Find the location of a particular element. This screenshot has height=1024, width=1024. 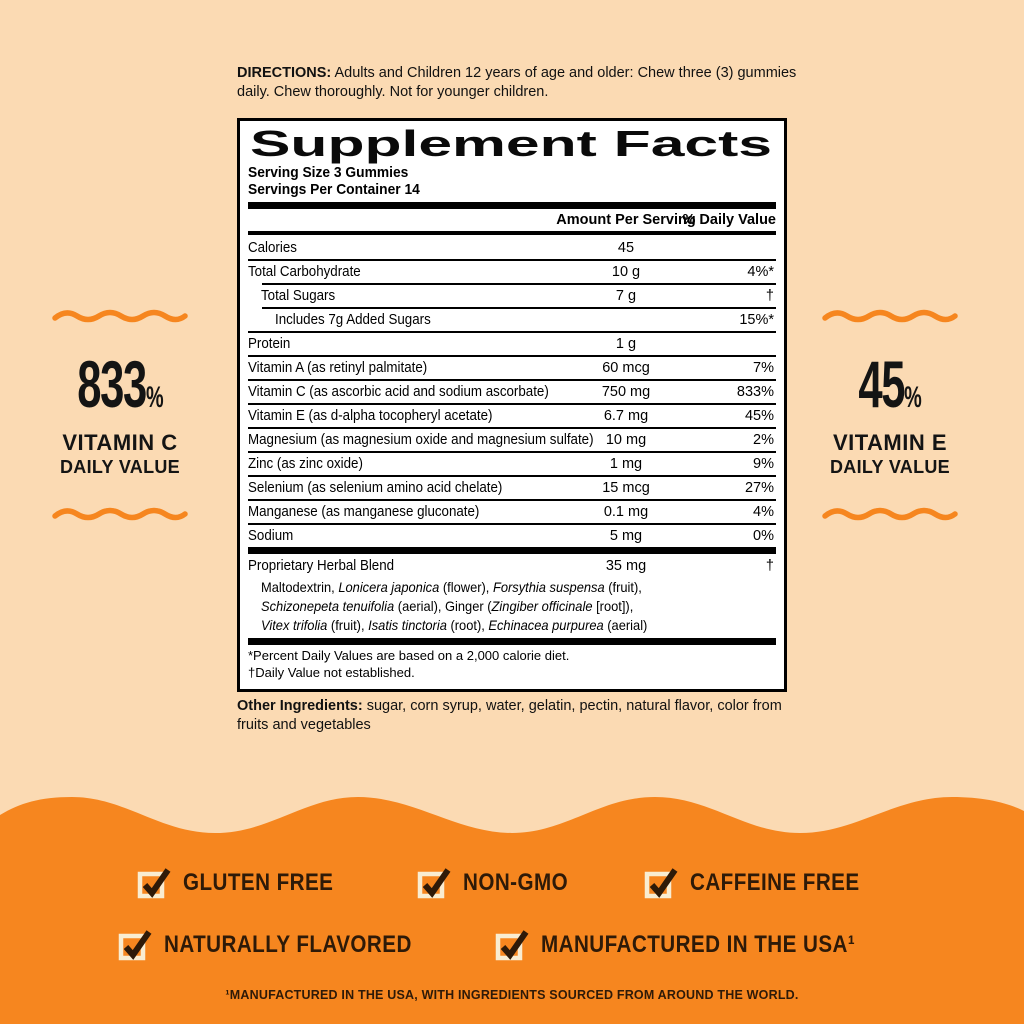

callout-vitamin-e: 45% VITAMIN E DAILY VALUE is located at coordinates (890, 415).